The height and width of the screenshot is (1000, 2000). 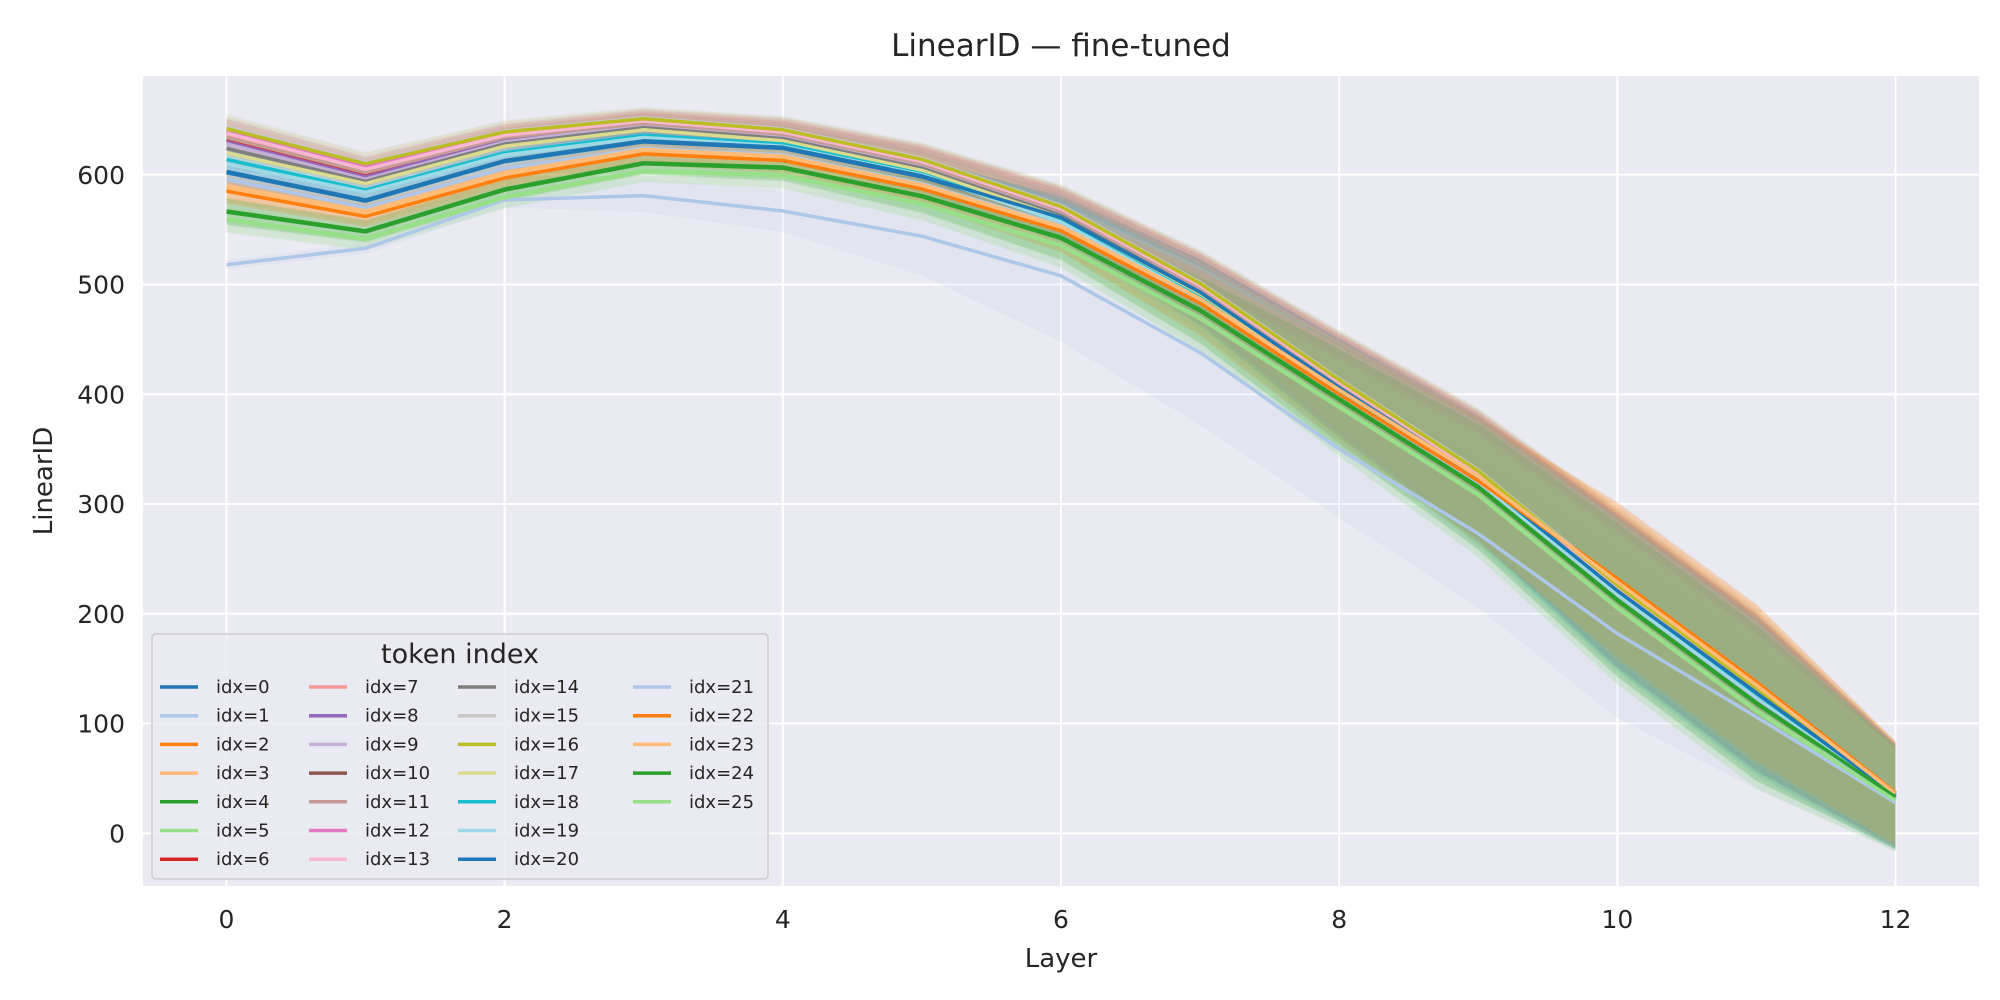 I want to click on legend-label-idx=15: idx=15, so click(x=546, y=716).